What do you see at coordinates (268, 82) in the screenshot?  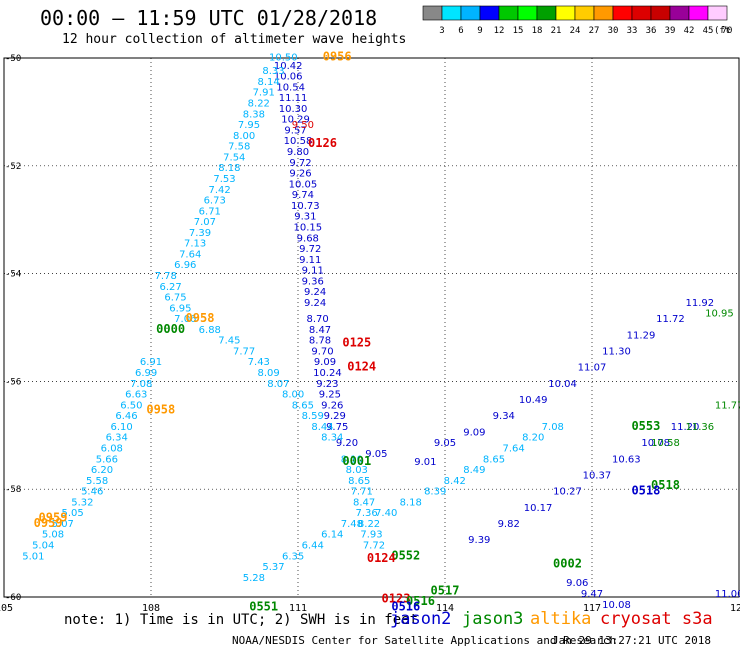 I see `data-point-altika: 8.14` at bounding box center [268, 82].